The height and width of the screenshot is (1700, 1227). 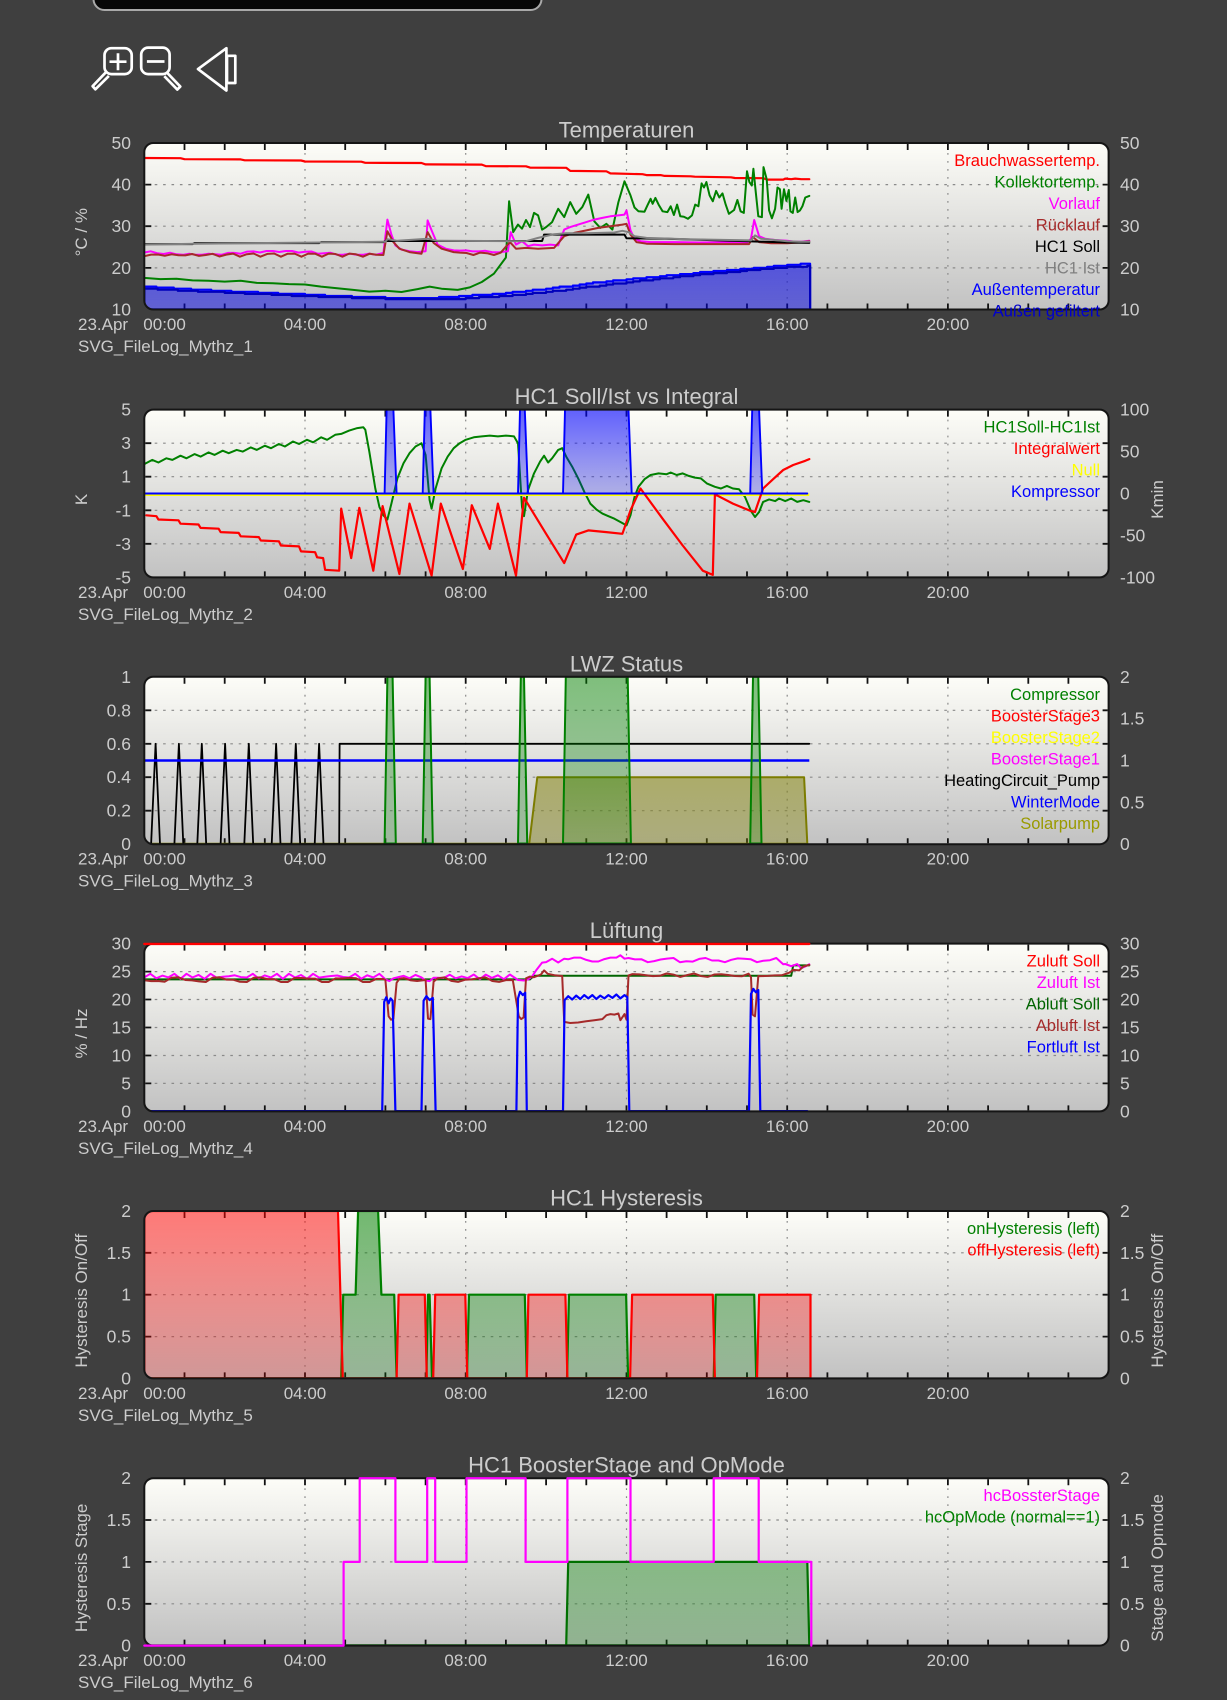 I want to click on svg-text: Zuluft Soll, so click(x=1063, y=962).